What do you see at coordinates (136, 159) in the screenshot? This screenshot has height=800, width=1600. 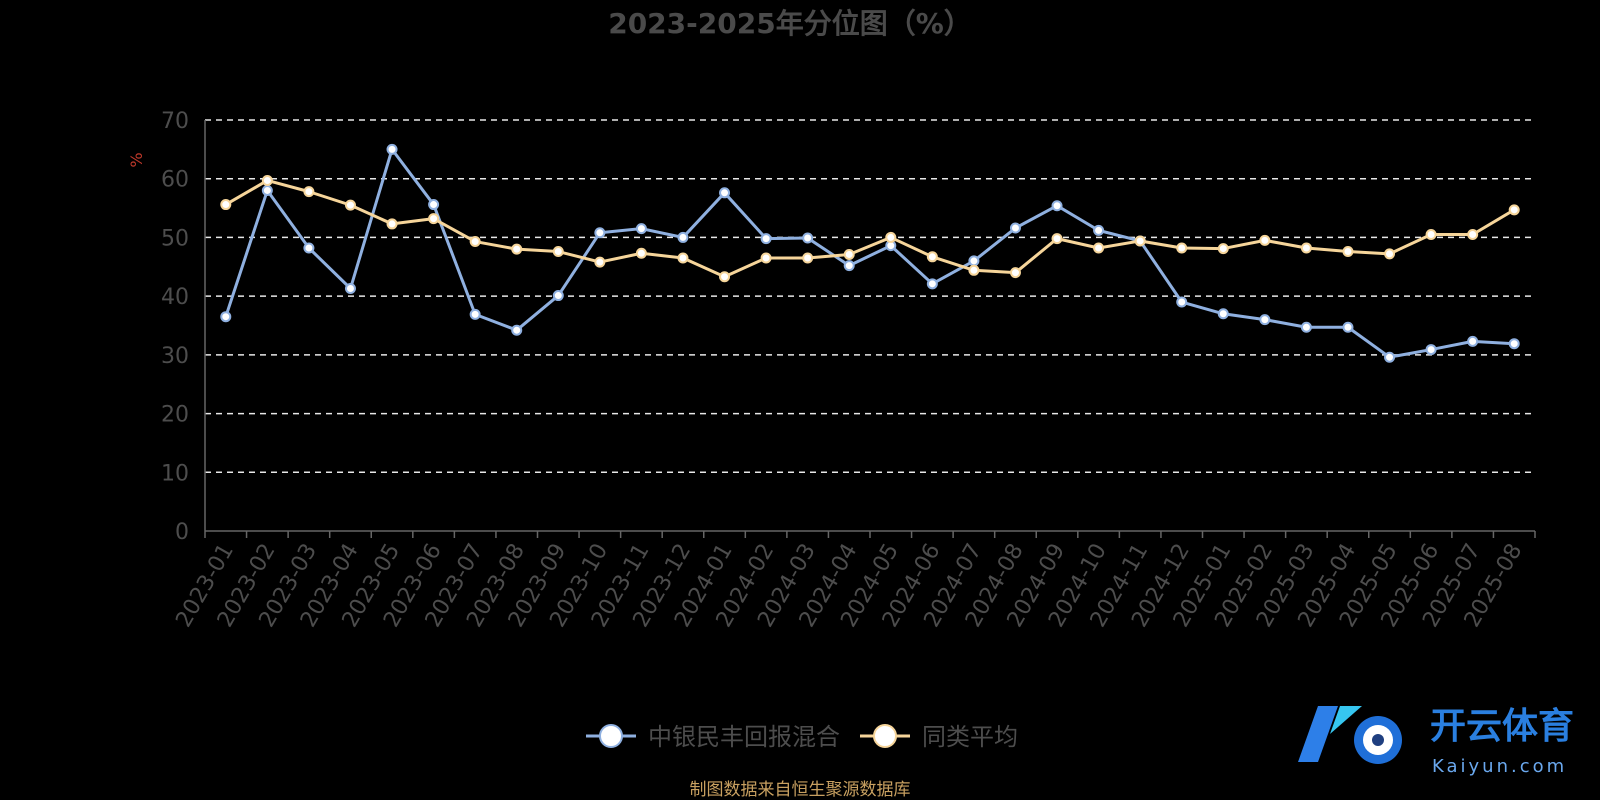 I see `y-axis-label: %` at bounding box center [136, 159].